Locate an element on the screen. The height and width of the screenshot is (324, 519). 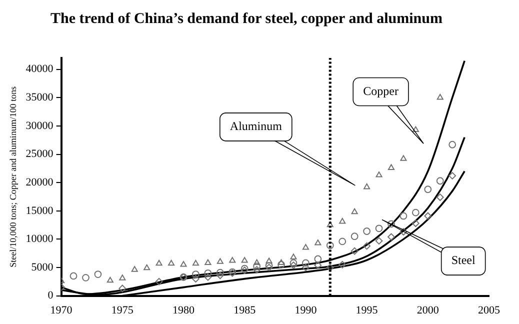
y-tick-label: 25000 is located at coordinates (40, 154).